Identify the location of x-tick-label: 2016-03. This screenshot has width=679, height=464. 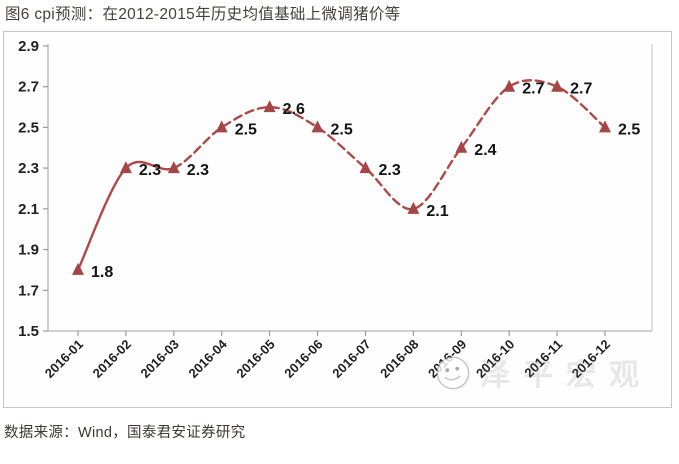
(160, 359).